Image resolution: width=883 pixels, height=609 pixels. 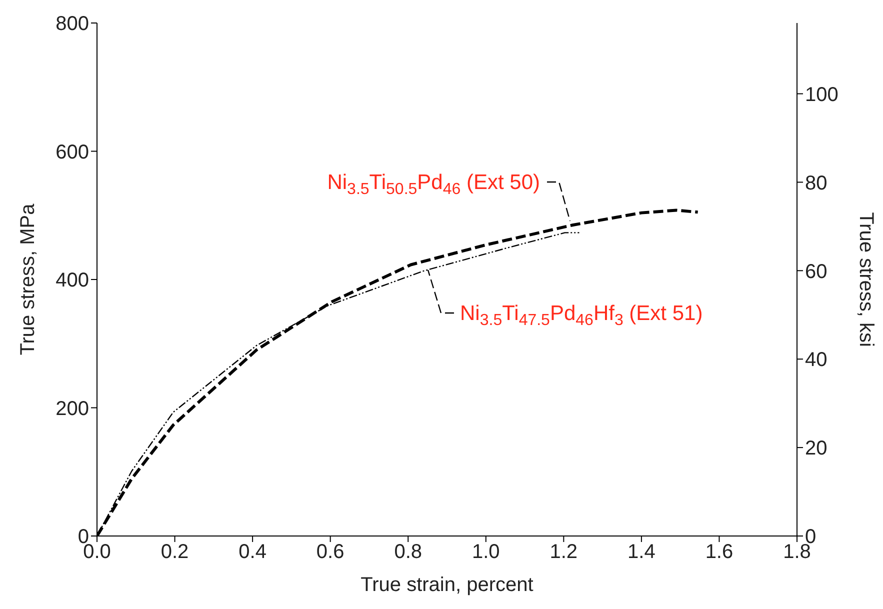 I want to click on y-tick-label: 400, so click(x=72, y=281).